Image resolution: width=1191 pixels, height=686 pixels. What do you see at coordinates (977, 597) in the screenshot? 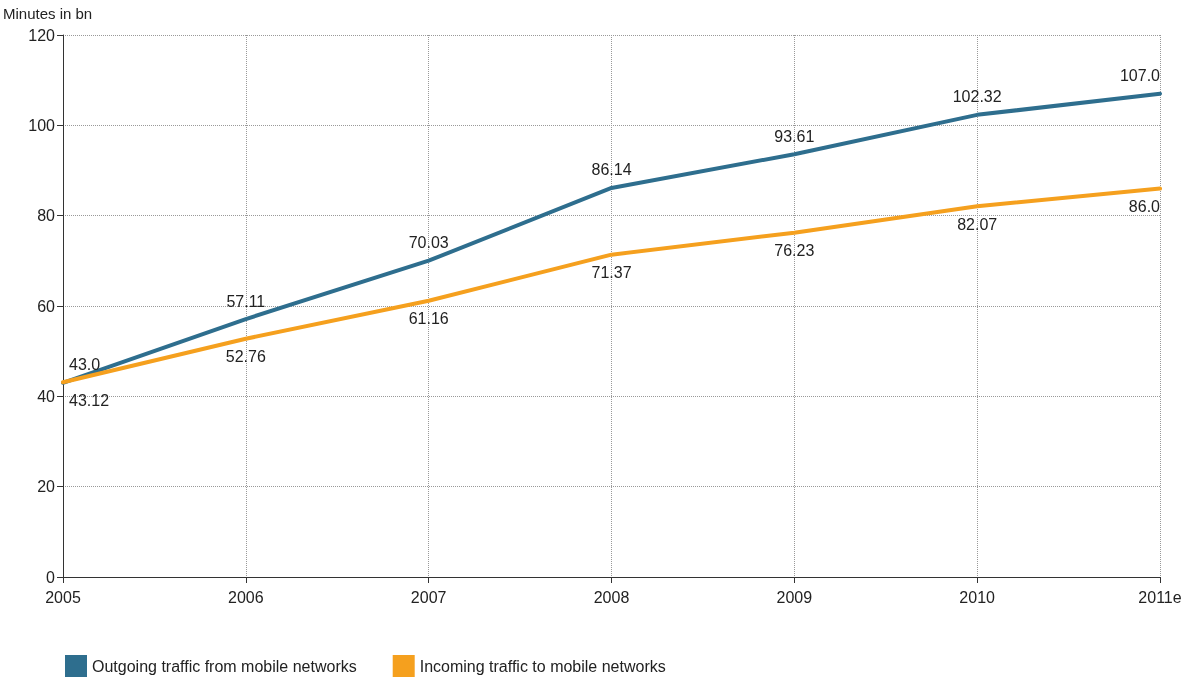
I see `x-tick-label: 2010` at bounding box center [977, 597].